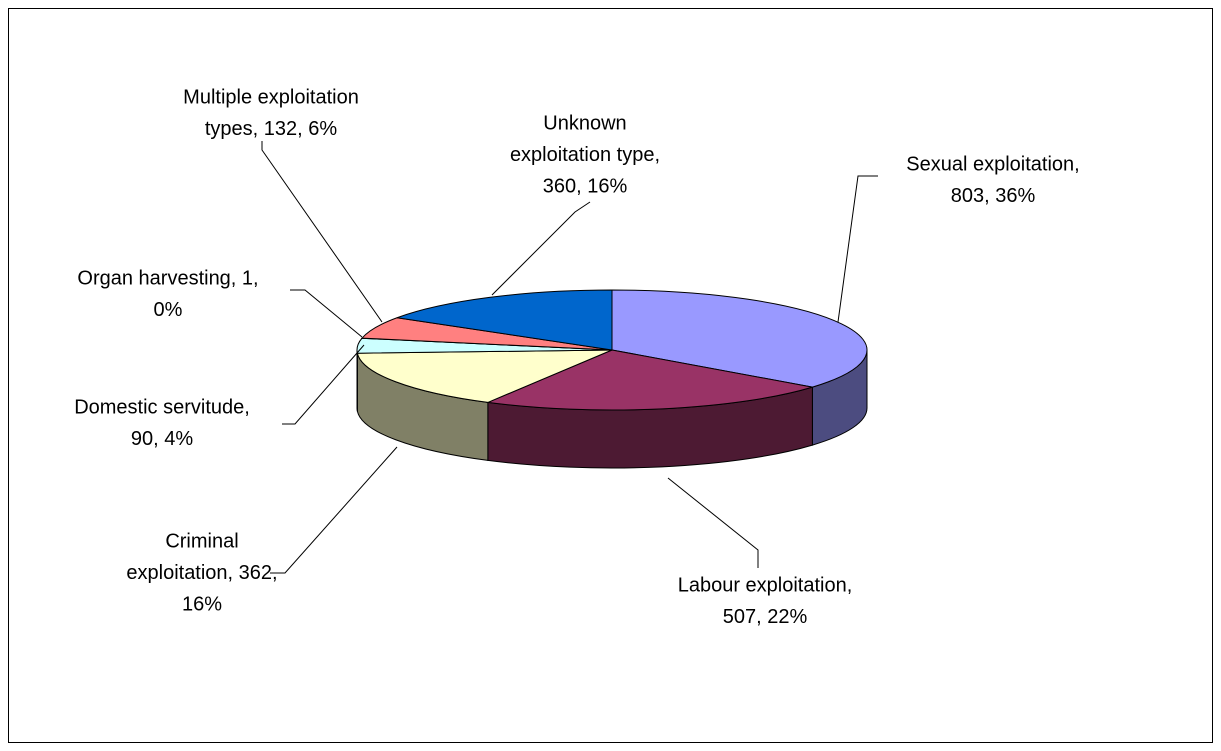  What do you see at coordinates (585, 155) in the screenshot?
I see `data-label: exploitation type,` at bounding box center [585, 155].